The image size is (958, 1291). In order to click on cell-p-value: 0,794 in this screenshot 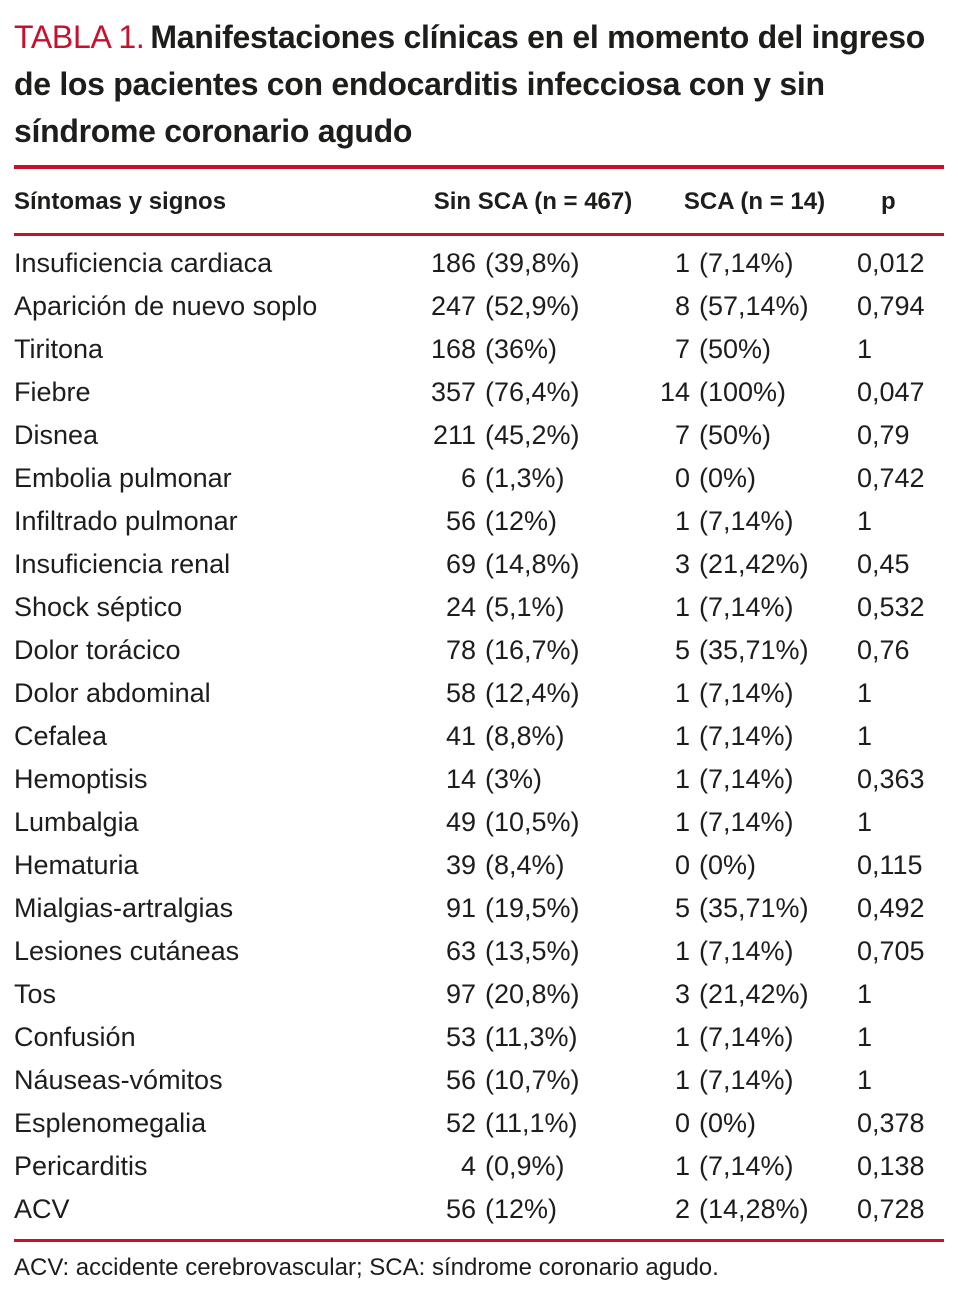, I will do `click(891, 306)`.